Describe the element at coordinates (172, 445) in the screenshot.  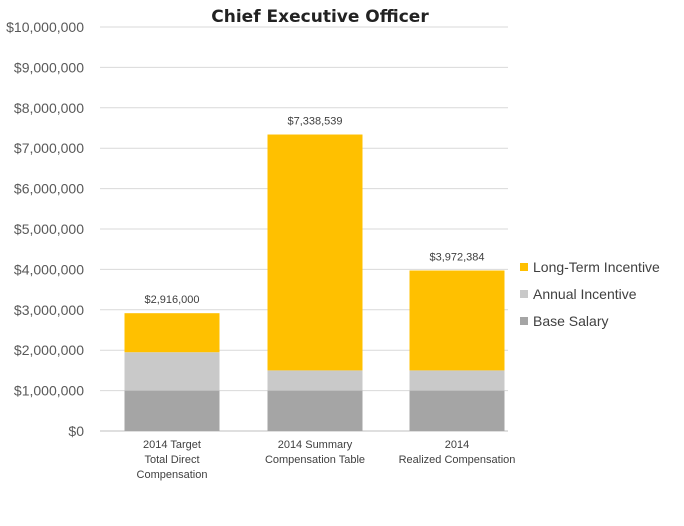
I see `category-label: 2014 Target` at that location.